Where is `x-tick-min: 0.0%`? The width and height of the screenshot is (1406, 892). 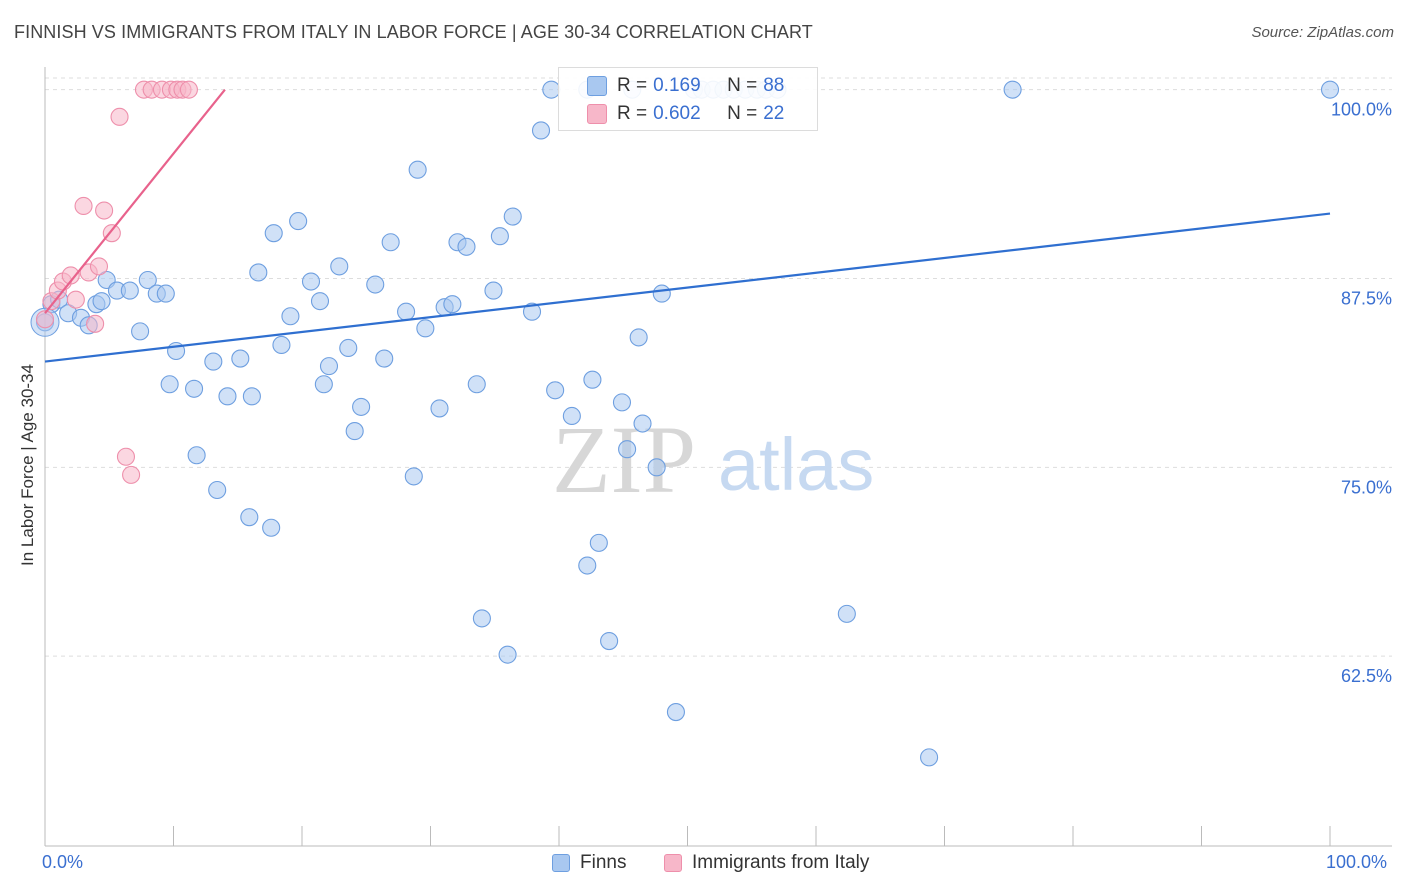 x-tick-min: 0.0% is located at coordinates (63, 862).